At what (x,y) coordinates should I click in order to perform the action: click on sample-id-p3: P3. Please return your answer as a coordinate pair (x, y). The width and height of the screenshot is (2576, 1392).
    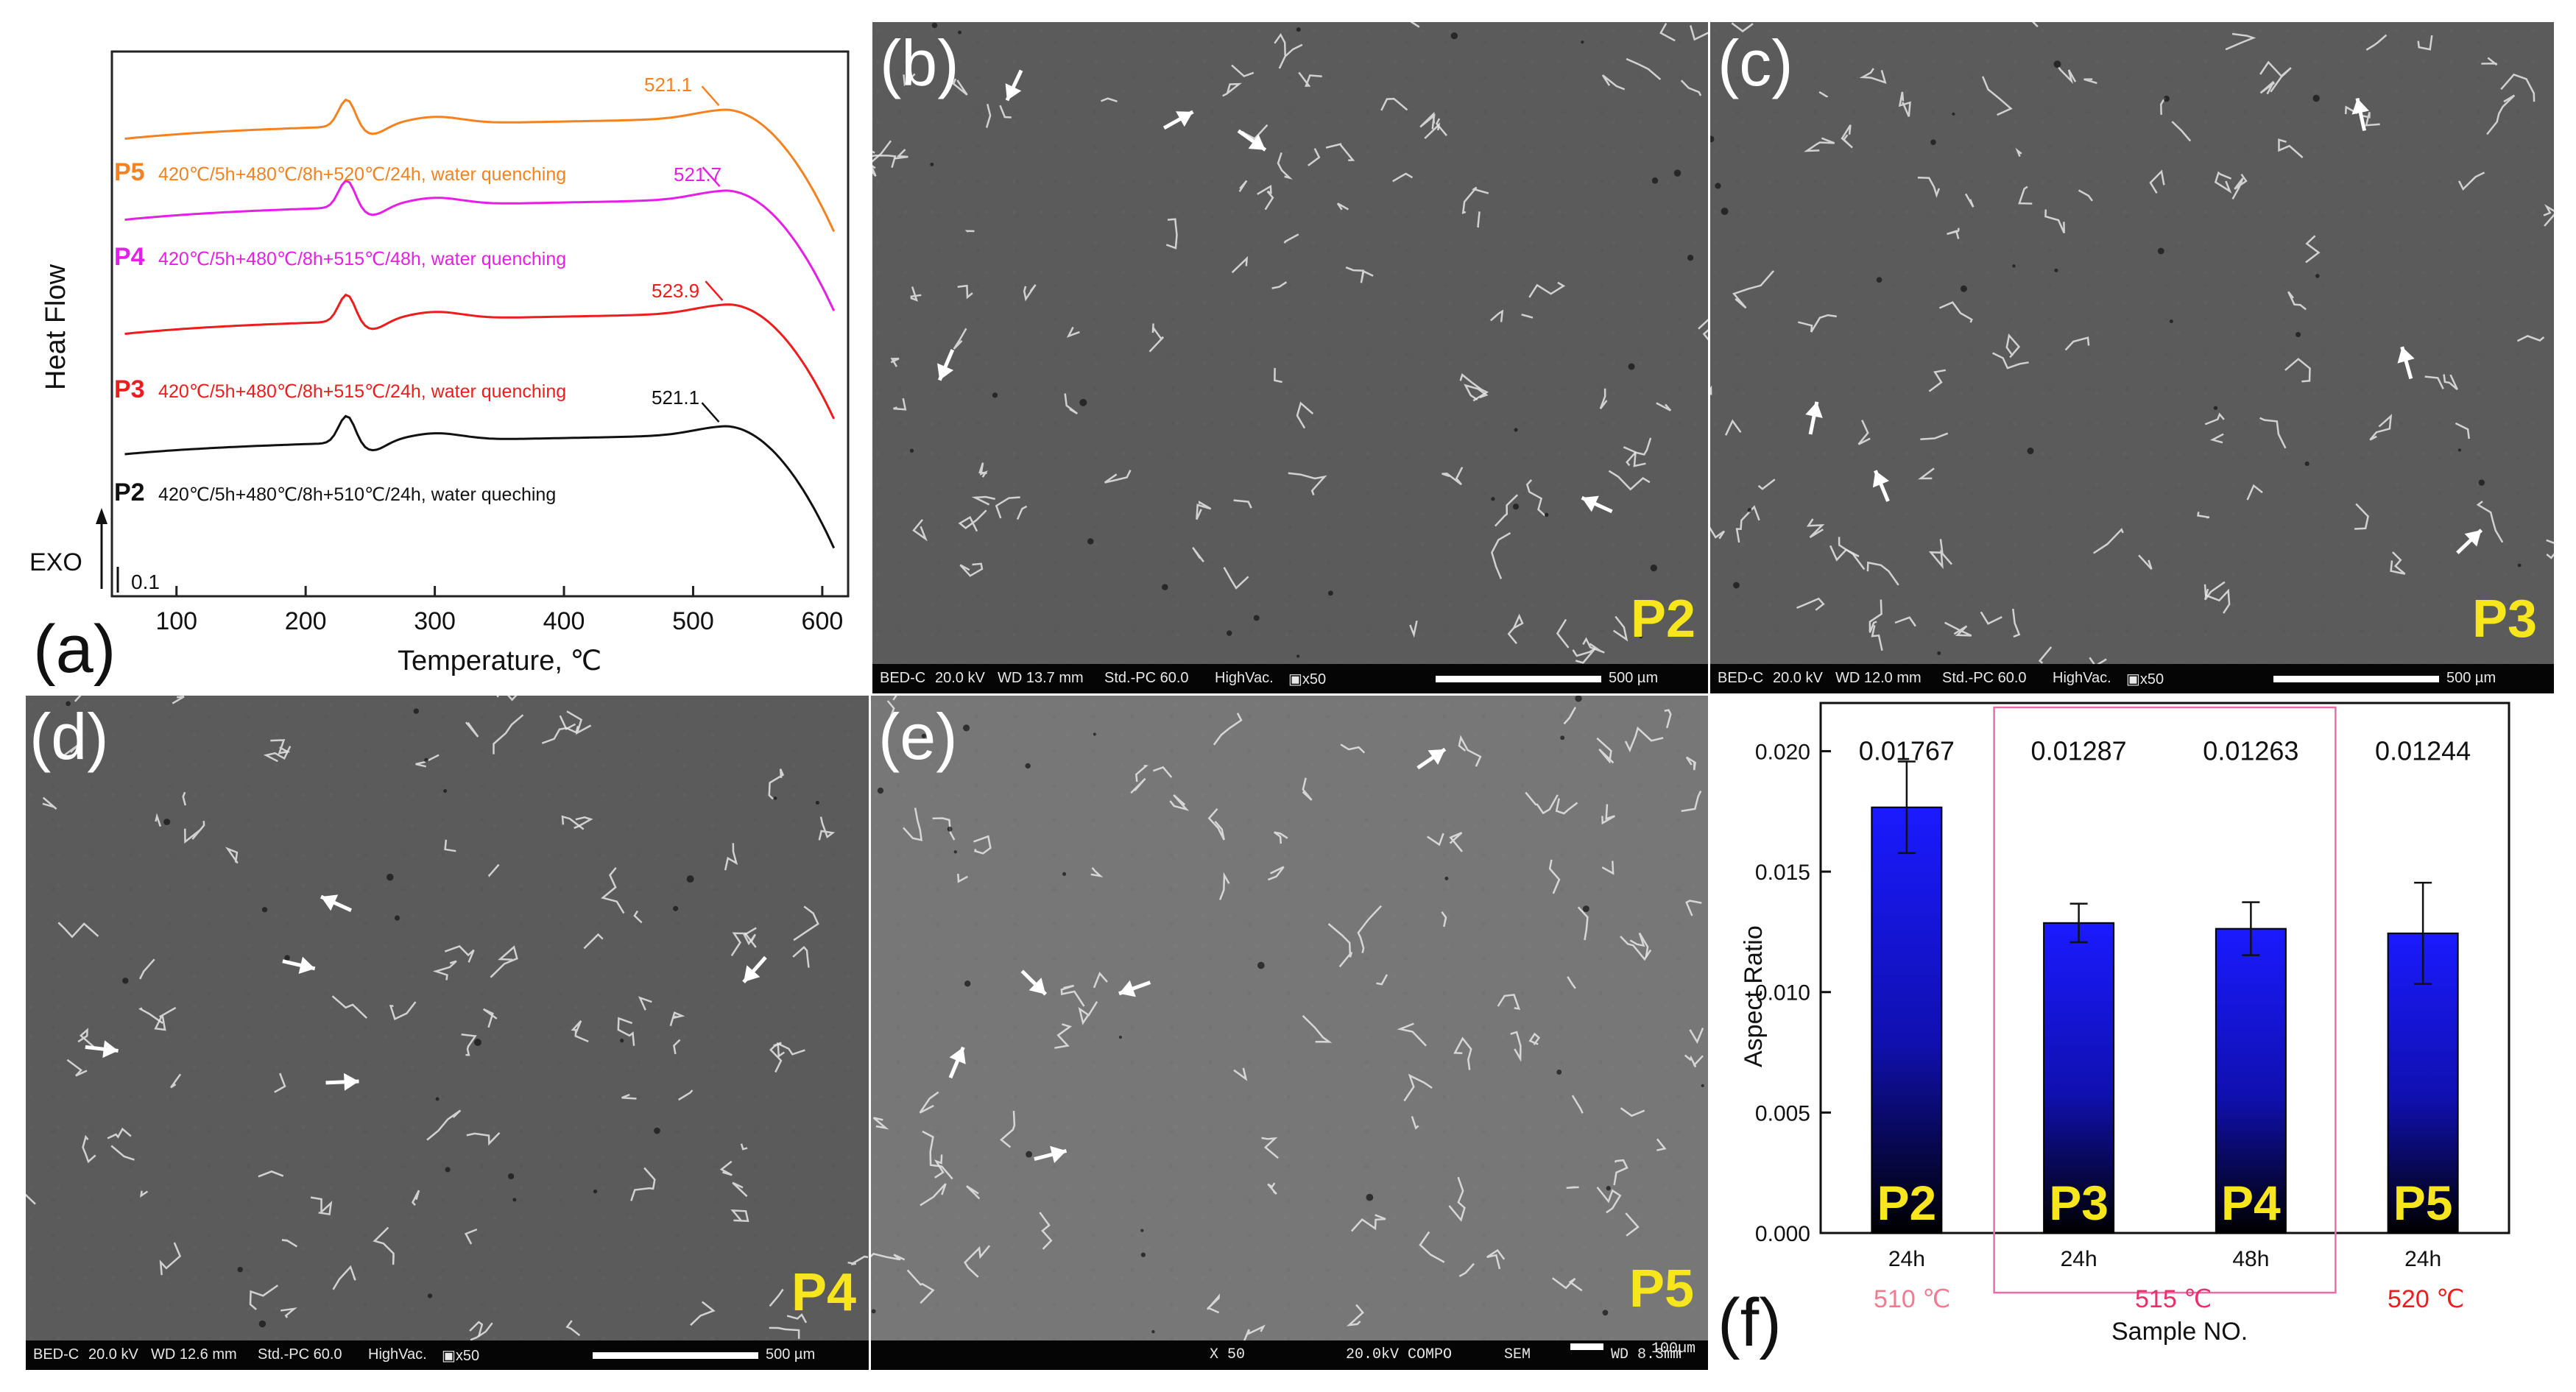
    Looking at the image, I should click on (129, 389).